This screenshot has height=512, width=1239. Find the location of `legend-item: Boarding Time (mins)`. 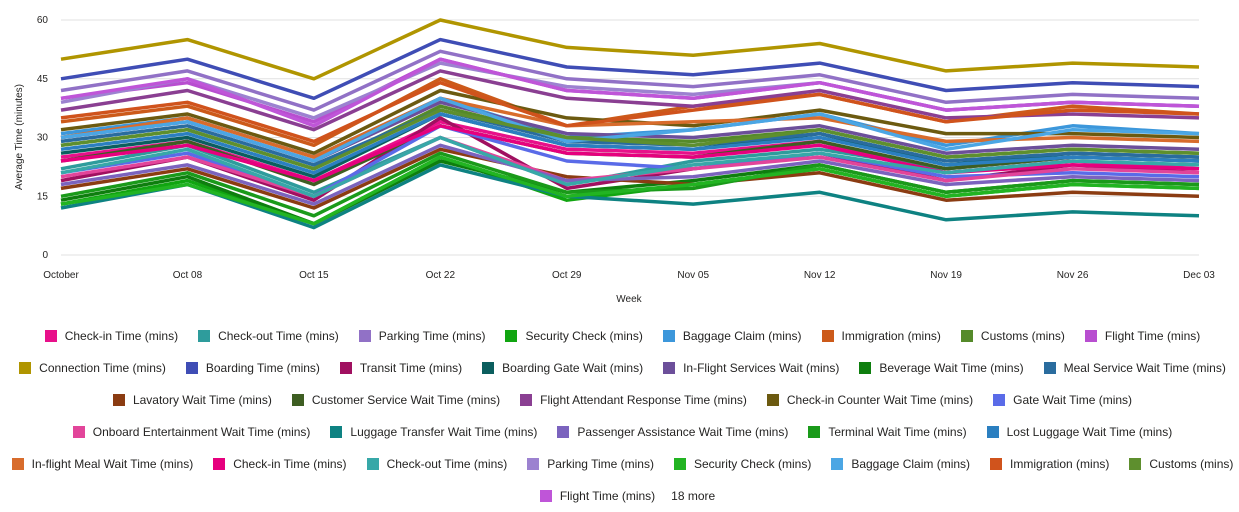

legend-item: Boarding Time (mins) is located at coordinates (252, 368).